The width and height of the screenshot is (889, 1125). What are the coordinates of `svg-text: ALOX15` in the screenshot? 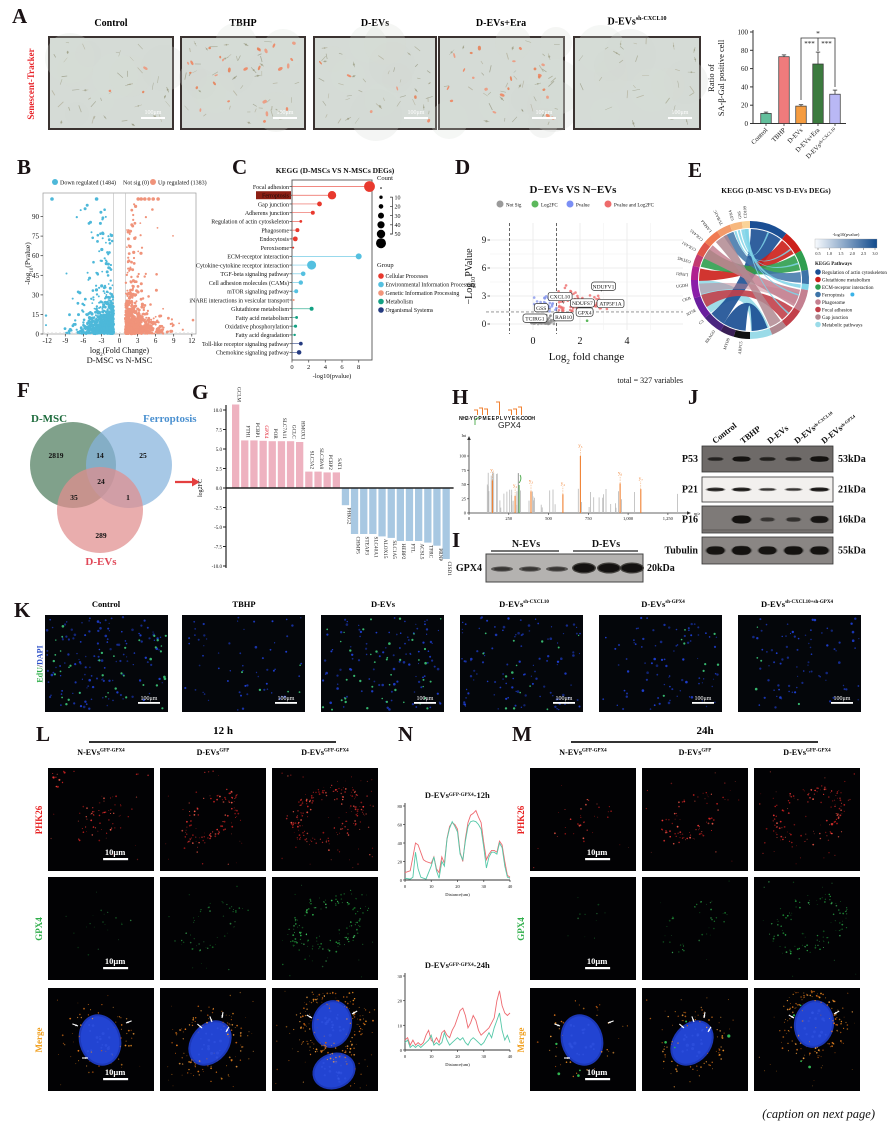 It's located at (385, 549).